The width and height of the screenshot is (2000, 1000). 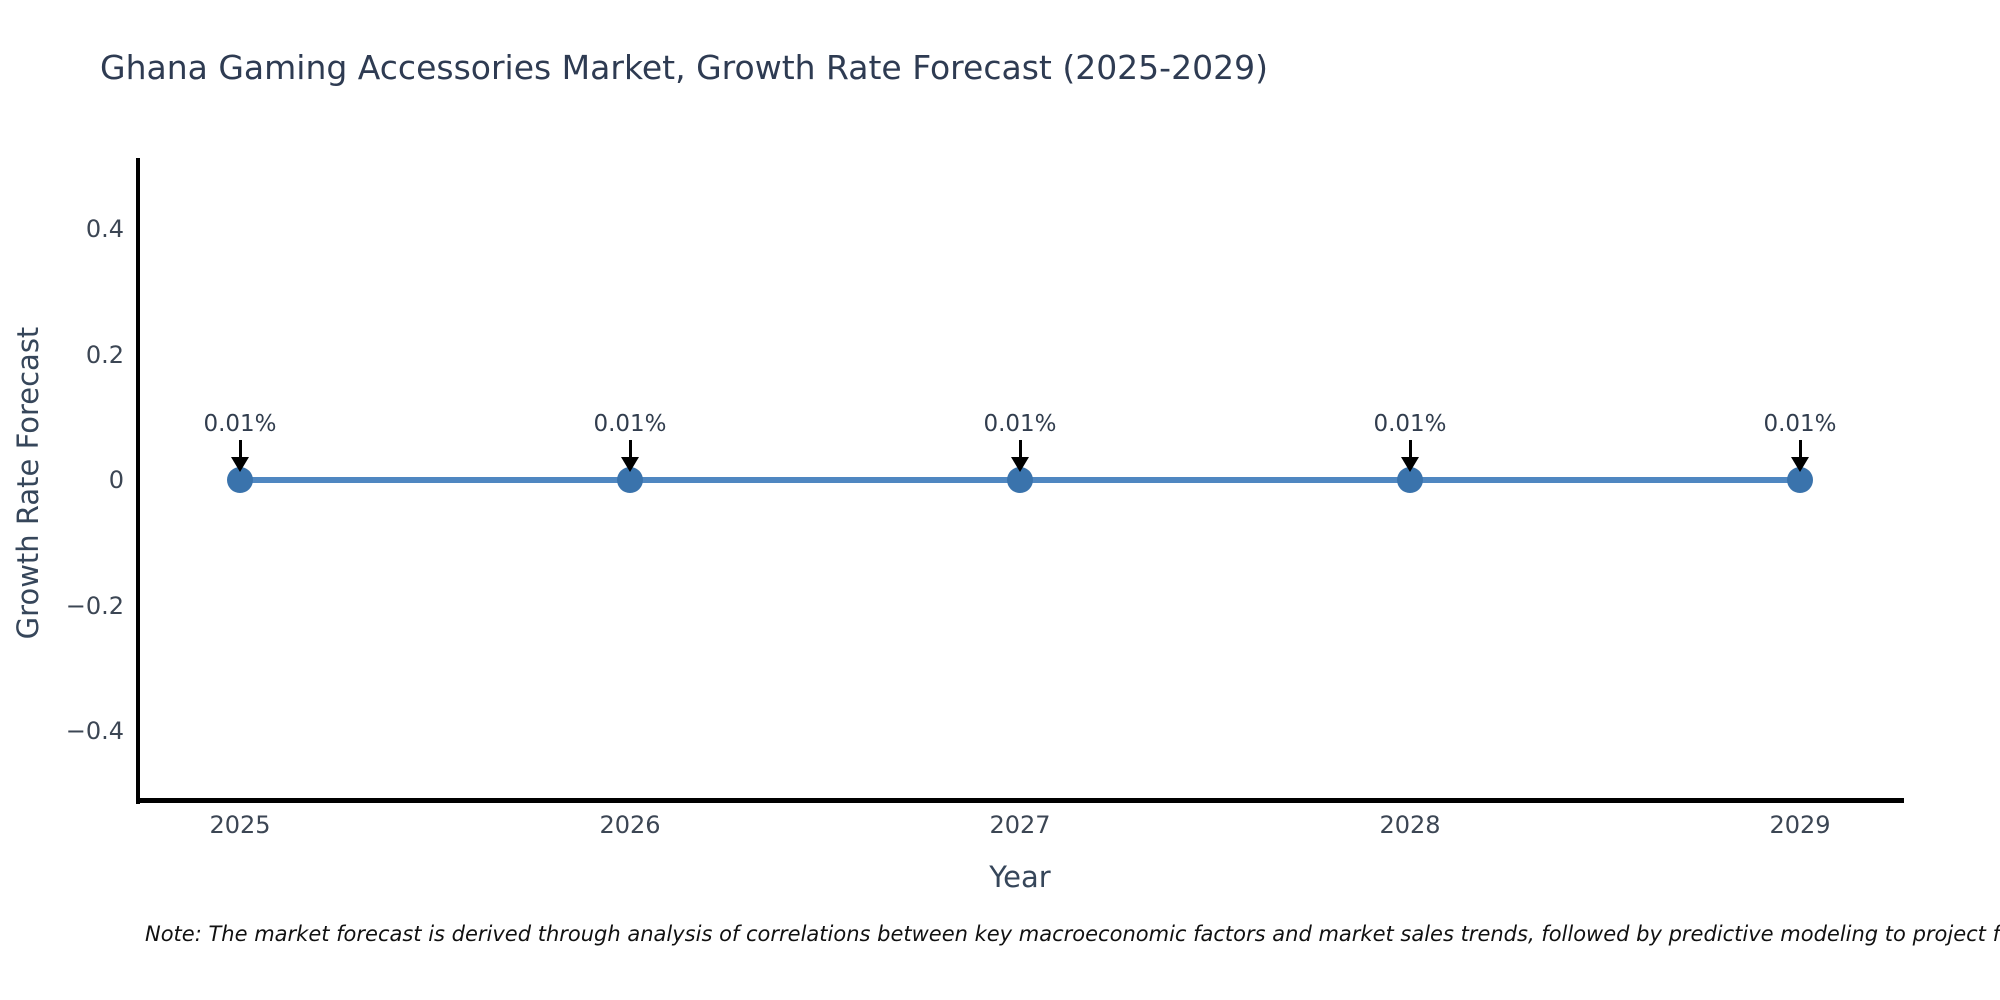 I want to click on y-axis-line, so click(x=138, y=481).